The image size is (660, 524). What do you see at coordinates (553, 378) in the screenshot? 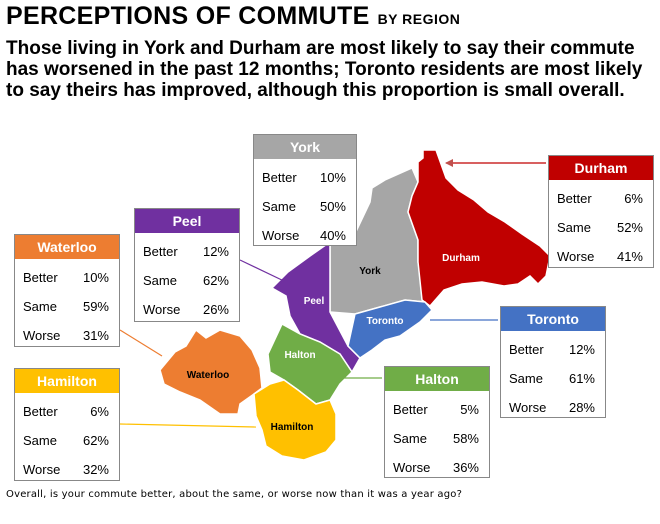
I see `stat-row-same: Same 61%` at bounding box center [553, 378].